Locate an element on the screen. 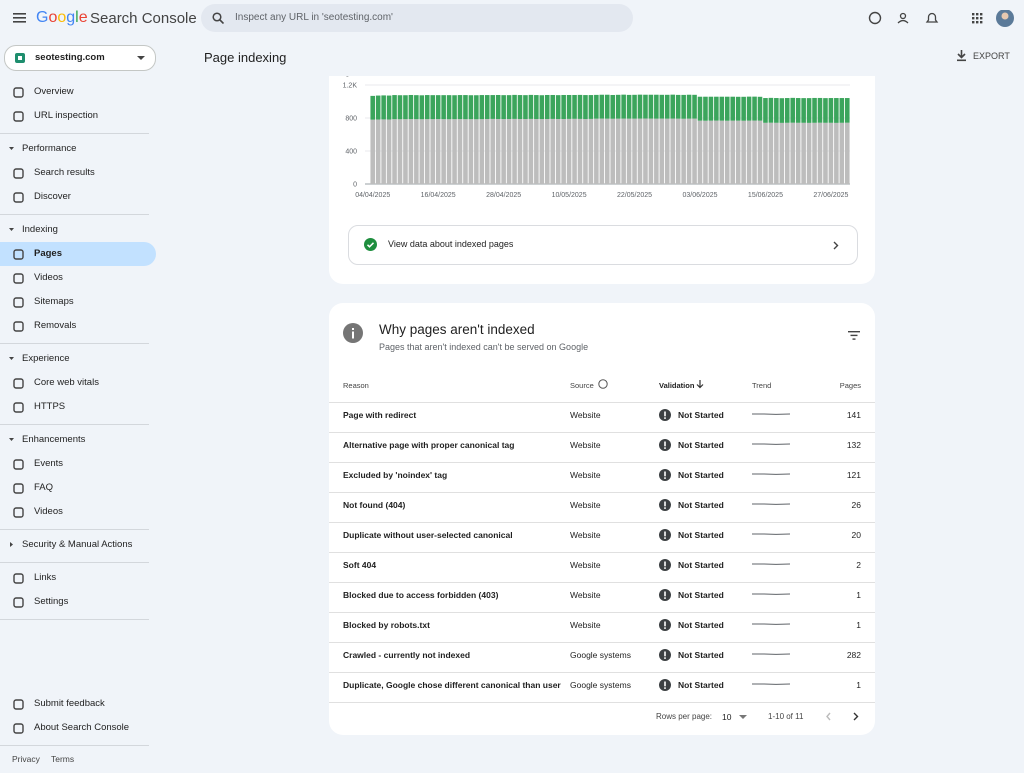 The image size is (1024, 773). rows-per-page-select: 10 is located at coordinates (727, 717).